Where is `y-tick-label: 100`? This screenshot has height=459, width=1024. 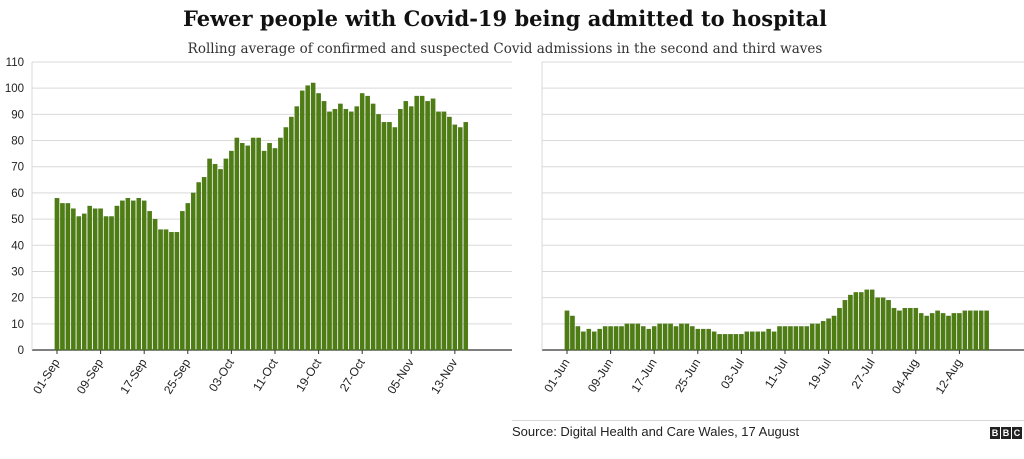
y-tick-label: 100 is located at coordinates (14, 89).